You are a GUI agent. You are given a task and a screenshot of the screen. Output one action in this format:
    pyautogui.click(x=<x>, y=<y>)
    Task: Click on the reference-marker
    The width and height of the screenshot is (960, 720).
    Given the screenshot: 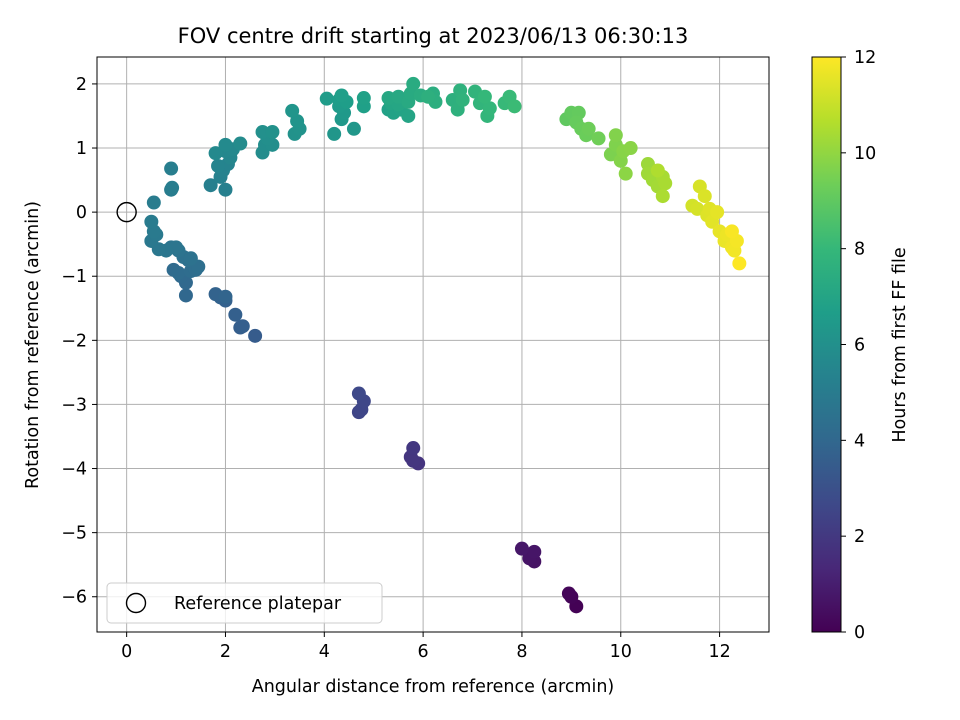 What is the action you would take?
    pyautogui.click(x=126, y=212)
    